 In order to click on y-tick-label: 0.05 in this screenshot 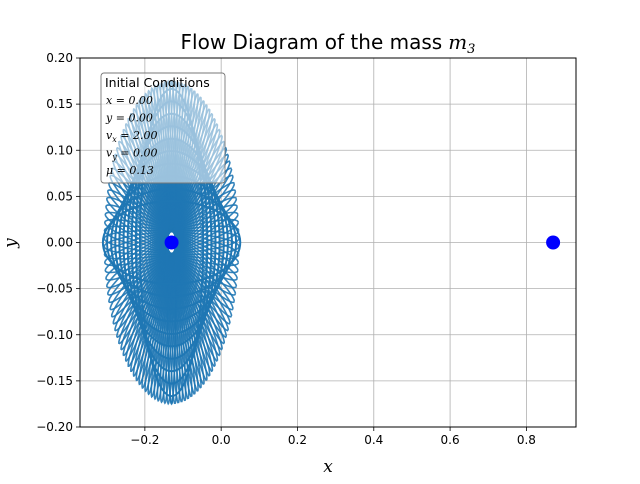, I will do `click(59, 196)`.